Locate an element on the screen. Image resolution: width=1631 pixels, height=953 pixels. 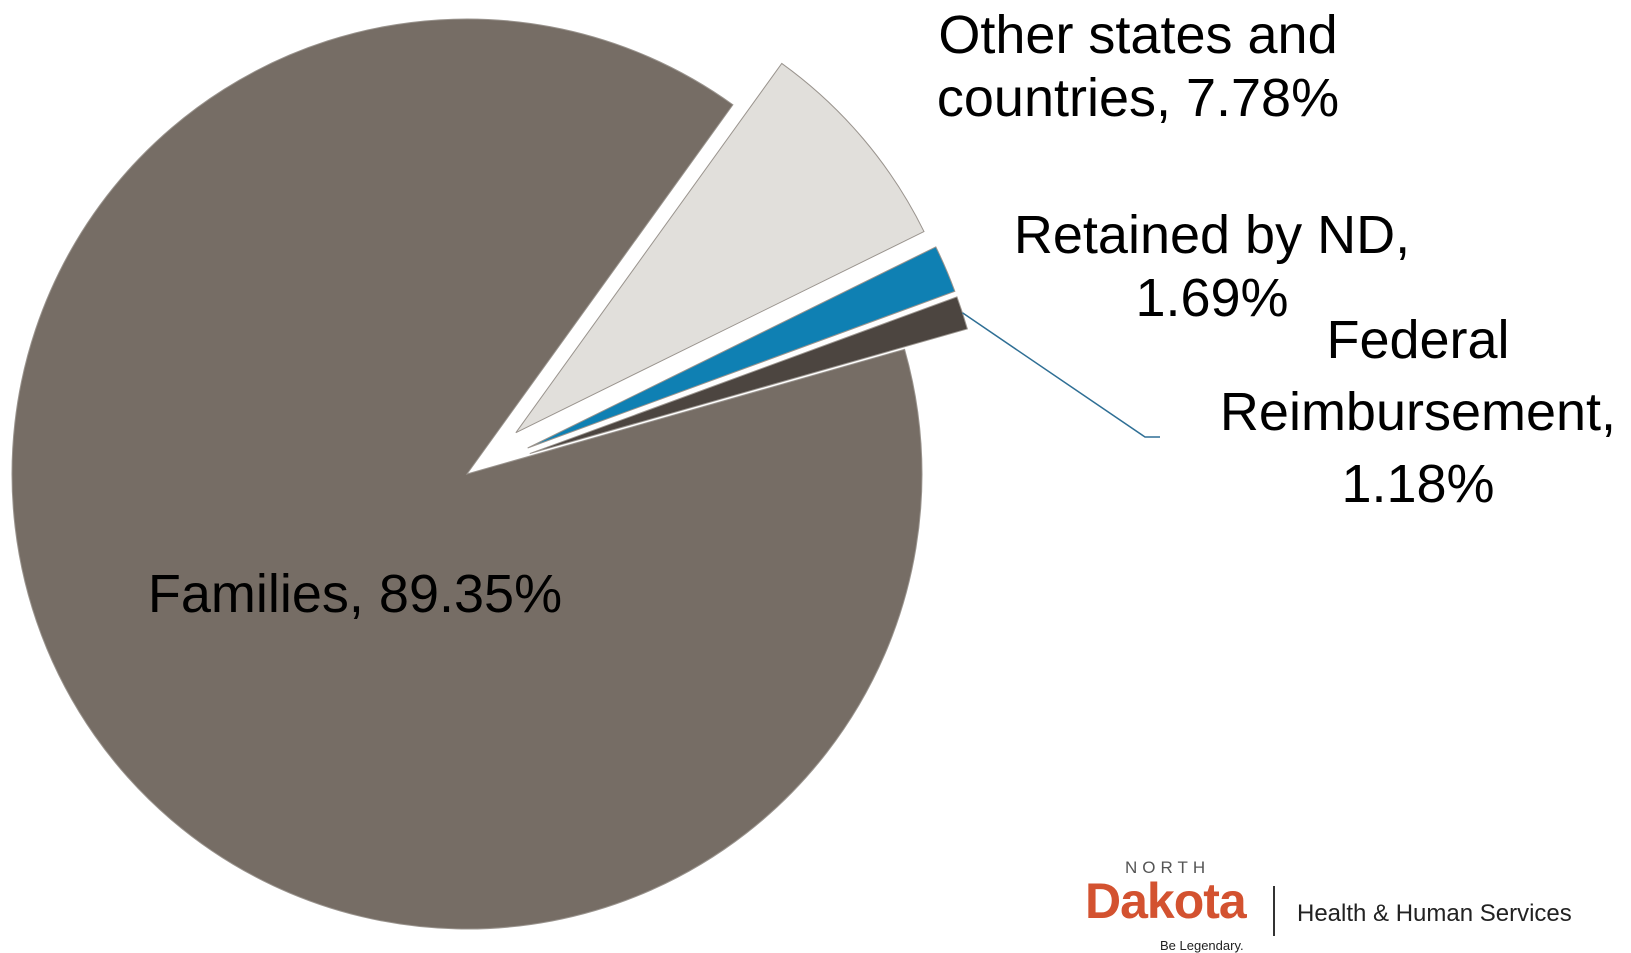
data-label-other-states: Other states and countries, 7.78% is located at coordinates (1138, 66).